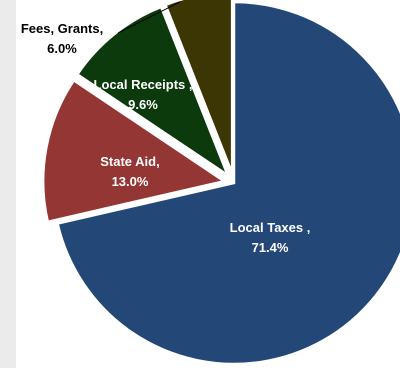 This screenshot has height=368, width=400. I want to click on slice-label-2: Local Receipts ,, so click(143, 84).